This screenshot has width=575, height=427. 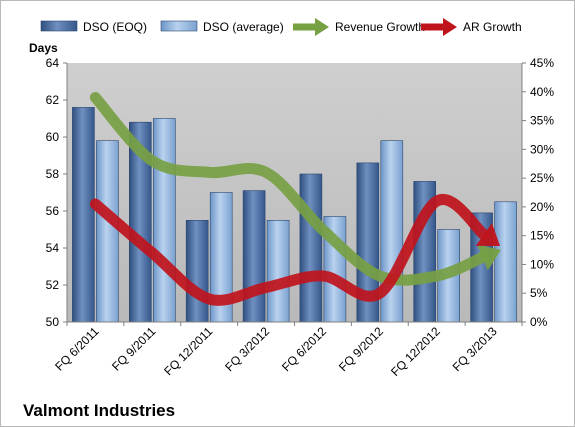 I want to click on x-tick-label: FQ 3/2012, so click(x=247, y=349).